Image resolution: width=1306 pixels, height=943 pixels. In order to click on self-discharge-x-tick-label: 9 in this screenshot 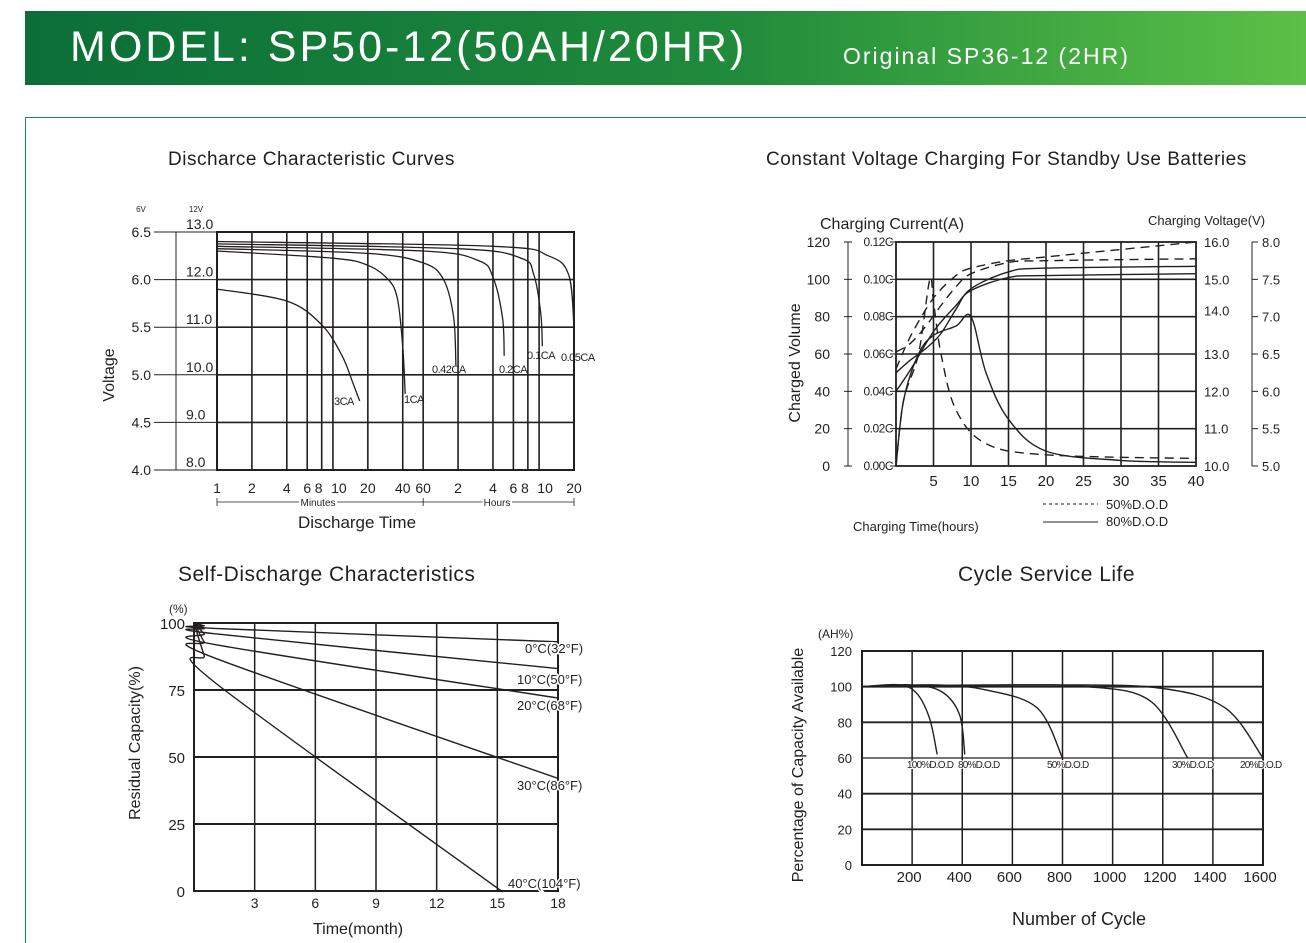, I will do `click(376, 903)`.